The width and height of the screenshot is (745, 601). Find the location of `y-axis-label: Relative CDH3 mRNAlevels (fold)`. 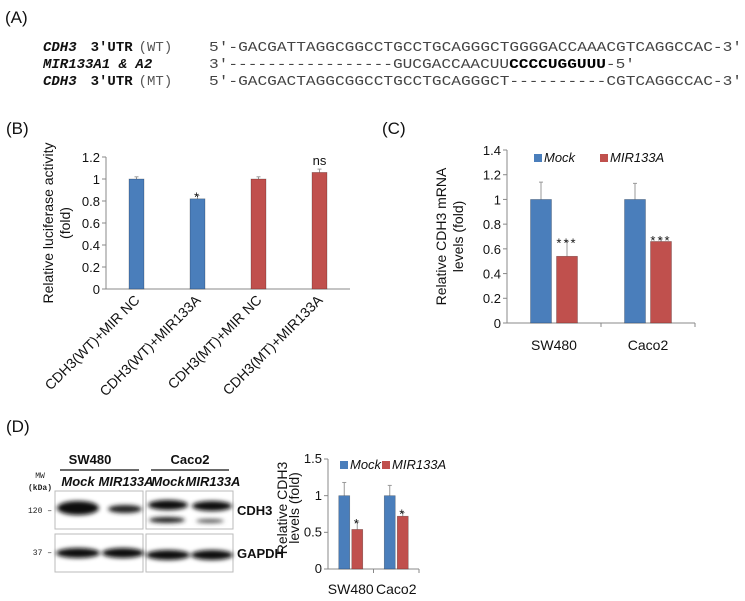

y-axis-label: Relative CDH3 mRNAlevels (fold) is located at coordinates (449, 236).